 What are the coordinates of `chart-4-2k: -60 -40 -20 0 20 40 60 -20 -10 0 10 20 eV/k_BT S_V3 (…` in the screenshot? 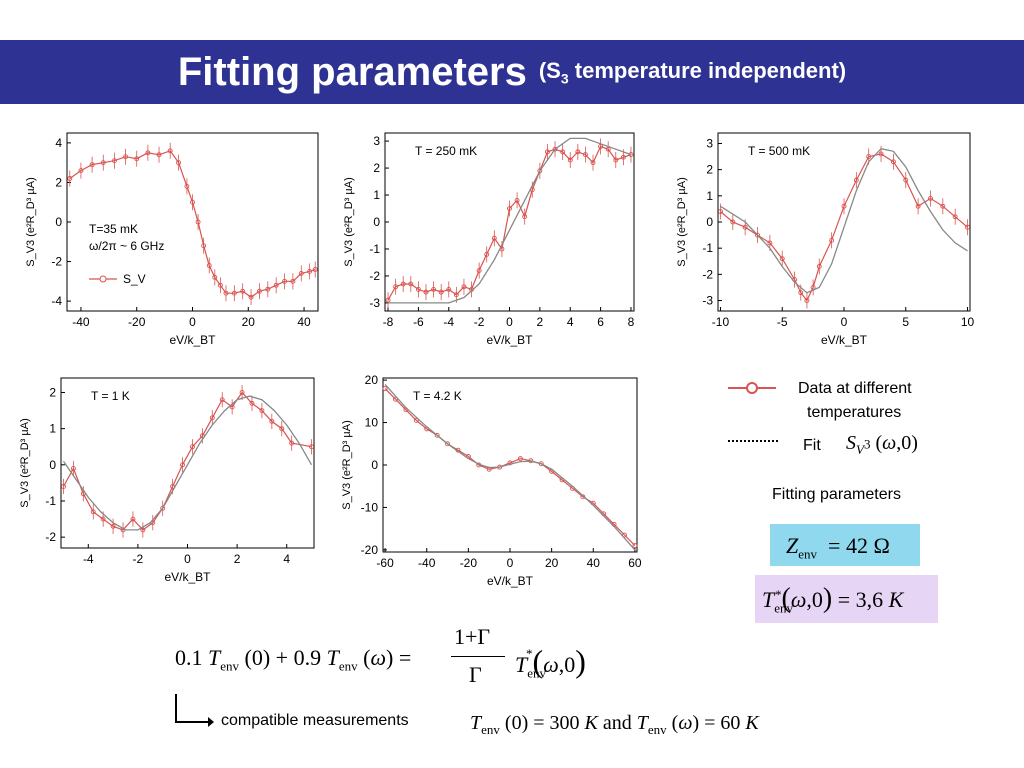 It's located at (491, 480).